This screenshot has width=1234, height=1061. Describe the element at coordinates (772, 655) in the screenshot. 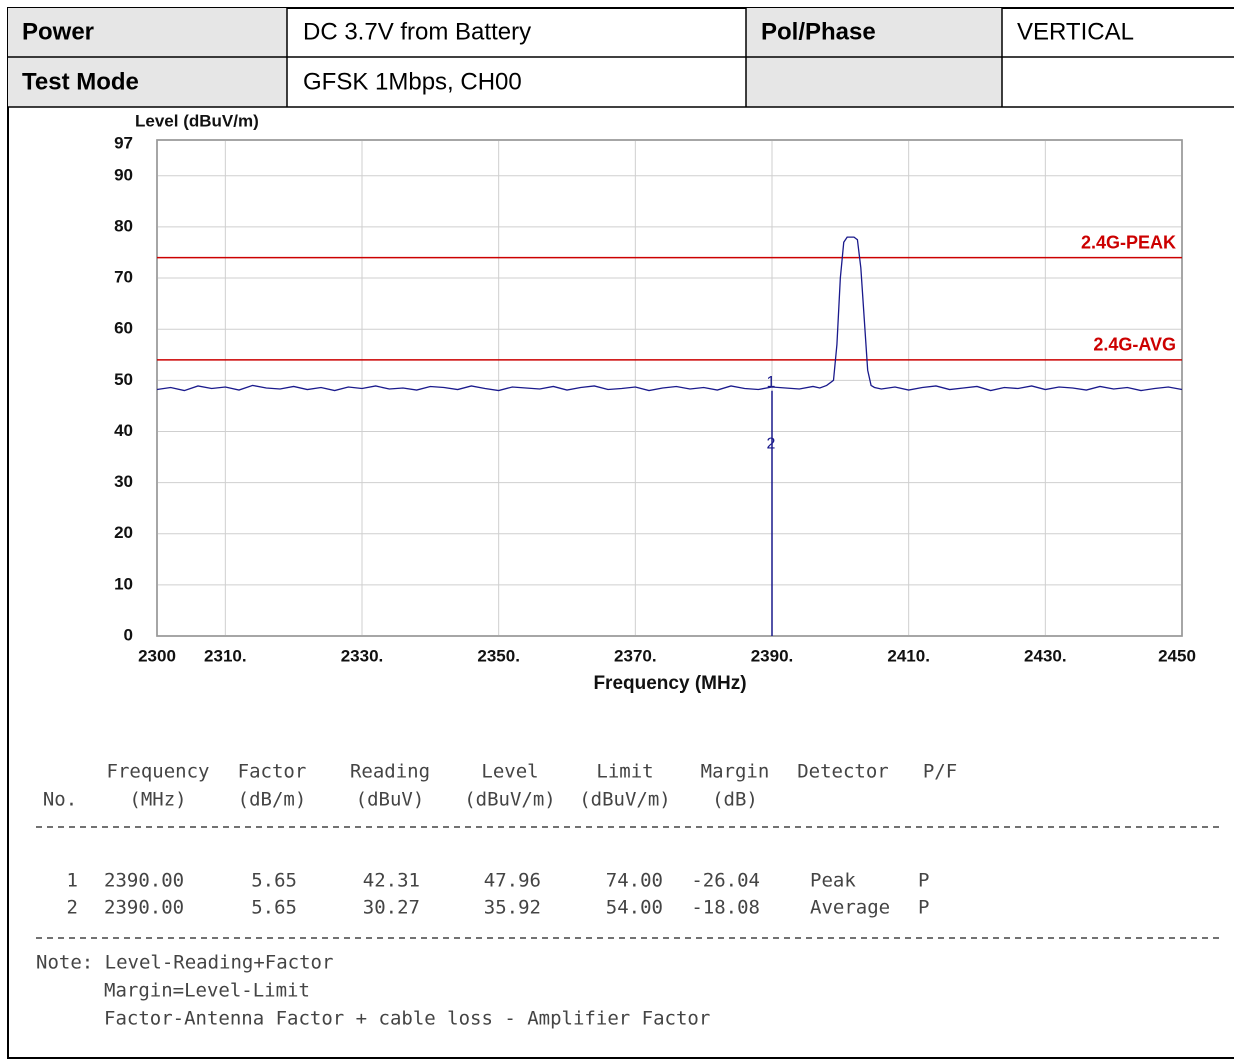

I see `x-tick-label: 2390.` at that location.